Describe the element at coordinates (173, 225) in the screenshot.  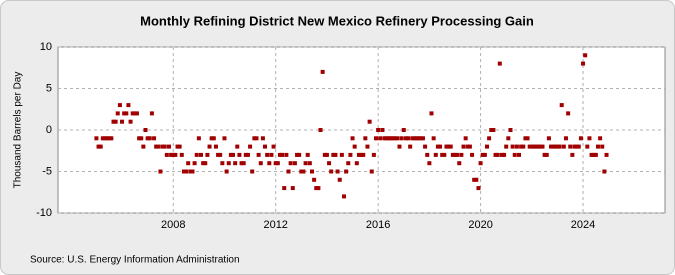
I see `x-tick-label: 2008` at that location.